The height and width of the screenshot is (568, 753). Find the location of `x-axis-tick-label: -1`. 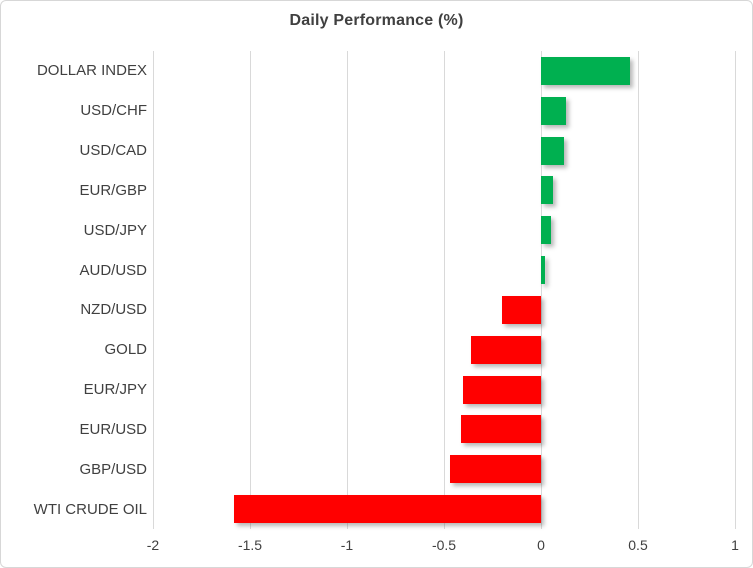

x-axis-tick-label: -1 is located at coordinates (347, 545).